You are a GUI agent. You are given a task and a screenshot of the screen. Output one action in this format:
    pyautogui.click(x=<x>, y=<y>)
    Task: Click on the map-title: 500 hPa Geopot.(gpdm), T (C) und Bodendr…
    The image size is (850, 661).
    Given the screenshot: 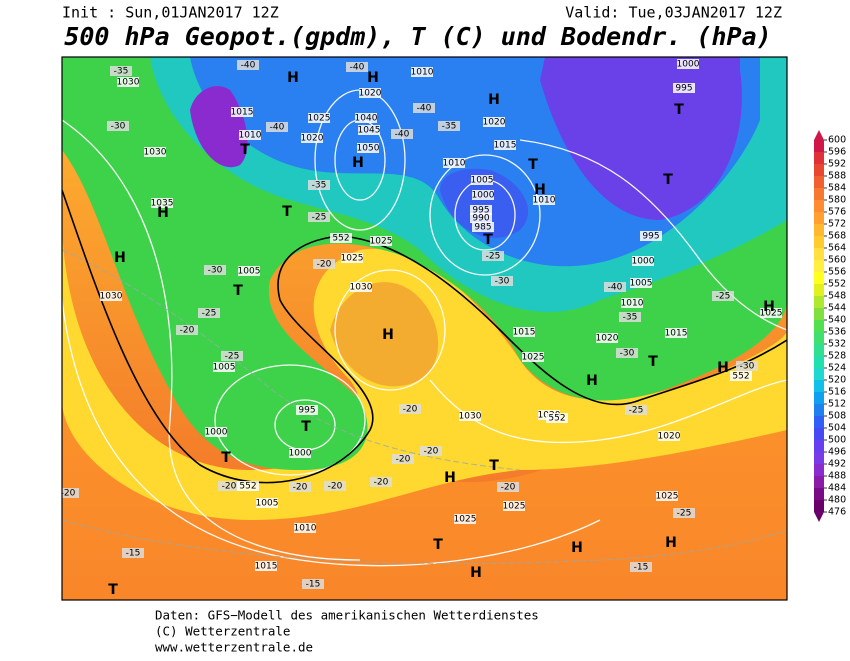 What is the action you would take?
    pyautogui.click(x=417, y=36)
    